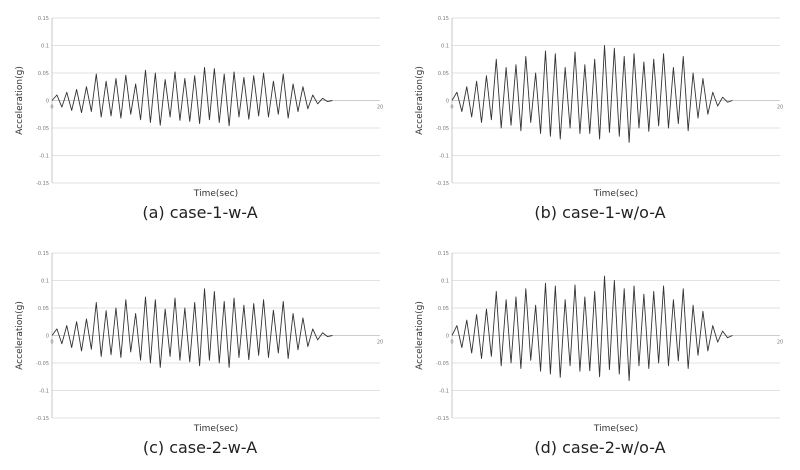 This screenshot has width=800, height=470. What do you see at coordinates (47, 337) in the screenshot?
I see `chart-c-ytick-label-3: 0` at bounding box center [47, 337].